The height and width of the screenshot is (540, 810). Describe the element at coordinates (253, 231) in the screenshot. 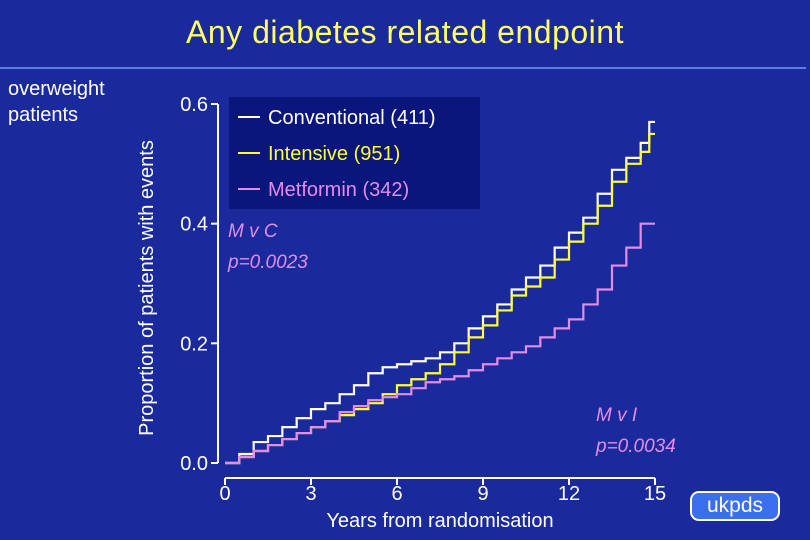

I see `annotation-mvc-label: M v C` at that location.